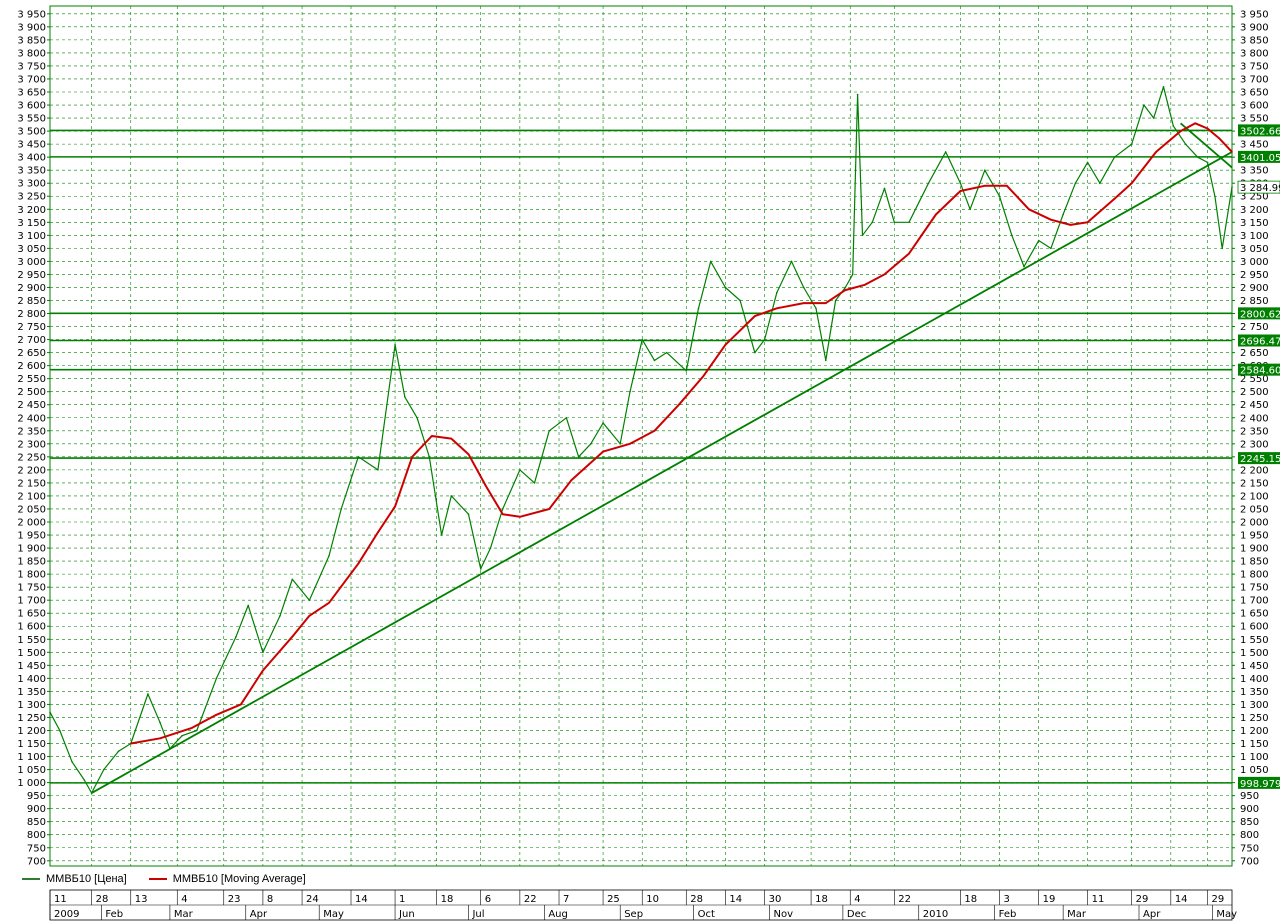 This screenshot has width=1280, height=922. Describe the element at coordinates (1260, 131) in the screenshot. I see `level-label: 3502.664` at that location.